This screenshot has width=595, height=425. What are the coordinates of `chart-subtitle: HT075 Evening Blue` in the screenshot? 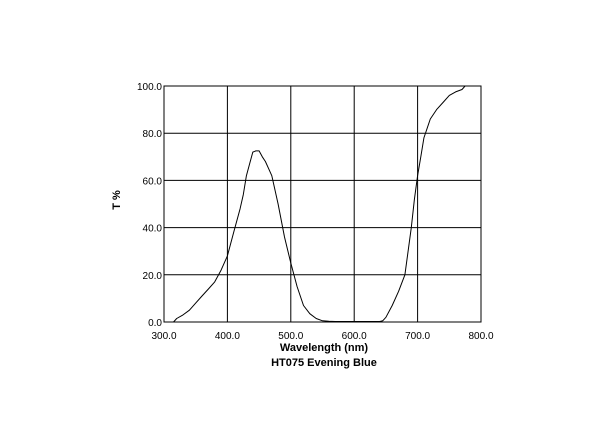 It's located at (324, 363).